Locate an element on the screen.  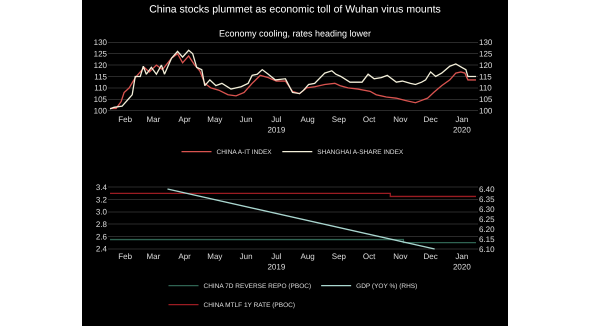
y2-tick-label: 130 is located at coordinates (486, 43).